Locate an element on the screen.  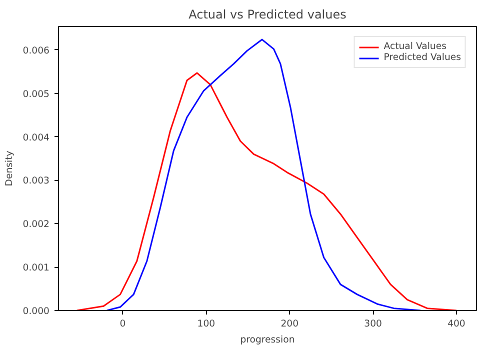
y-tick-label: 0.002 is located at coordinates (36, 224).